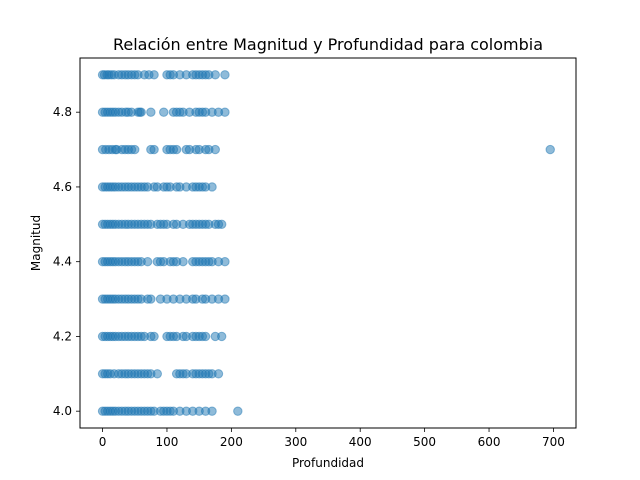  Describe the element at coordinates (328, 463) in the screenshot. I see `x-axis-title: Profundidad` at that location.